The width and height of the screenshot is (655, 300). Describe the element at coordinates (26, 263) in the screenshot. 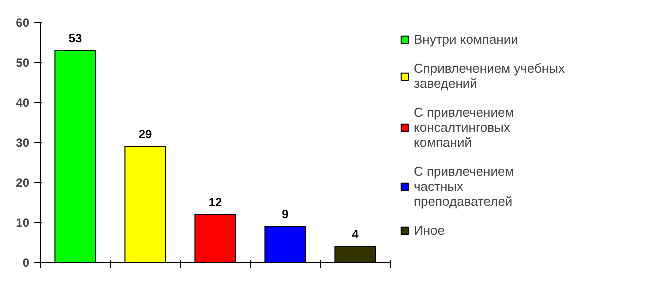

I see `y-tick-label: 0` at that location.